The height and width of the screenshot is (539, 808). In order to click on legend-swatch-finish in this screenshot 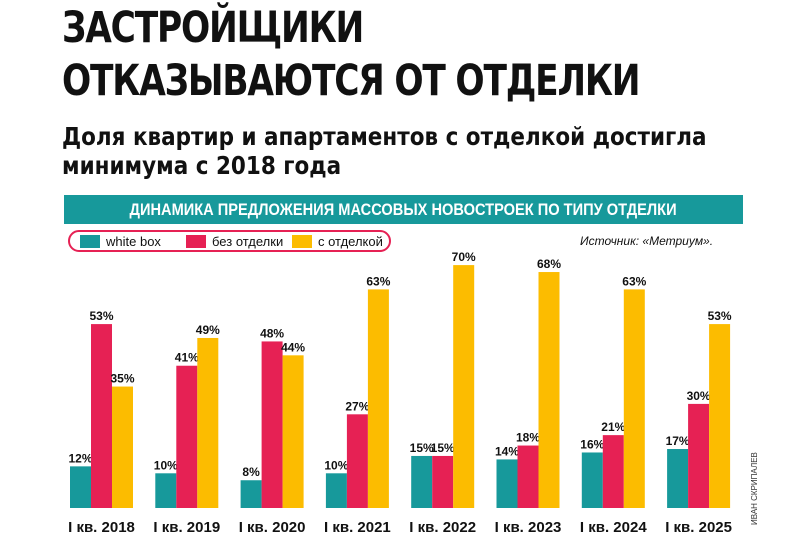, I will do `click(302, 241)`.